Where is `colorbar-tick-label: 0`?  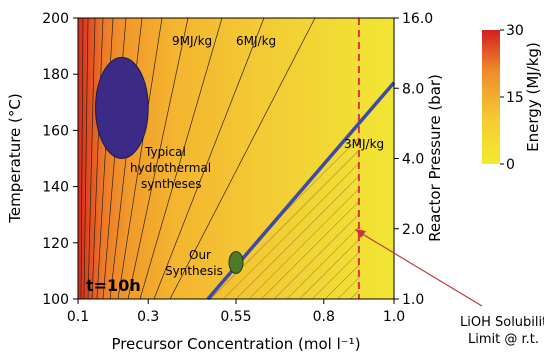
colorbar-tick-label: 0 is located at coordinates (510, 165).